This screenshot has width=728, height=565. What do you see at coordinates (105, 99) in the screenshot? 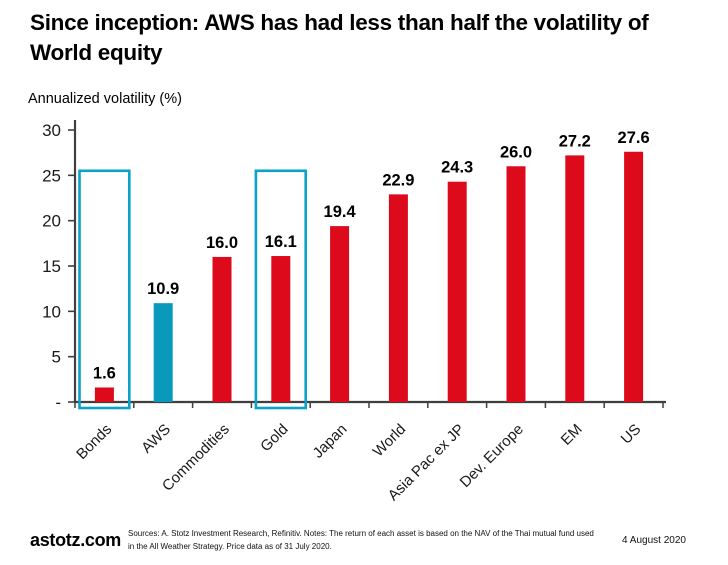
I see `y-axis-title: Annualized volatility (%)` at bounding box center [105, 99].